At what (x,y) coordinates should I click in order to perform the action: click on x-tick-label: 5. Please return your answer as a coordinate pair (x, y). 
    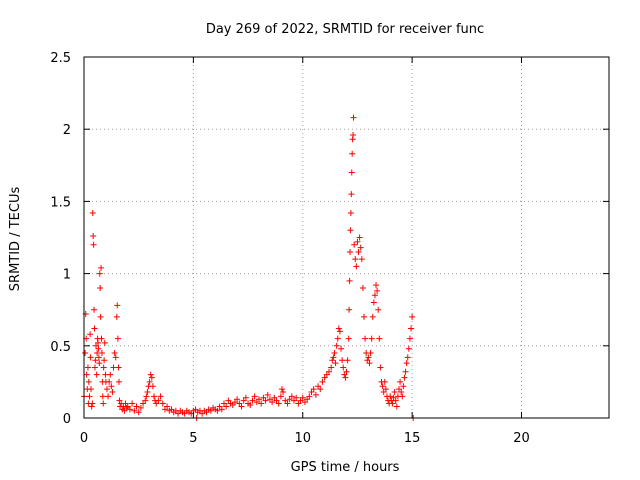
    Looking at the image, I should click on (193, 438).